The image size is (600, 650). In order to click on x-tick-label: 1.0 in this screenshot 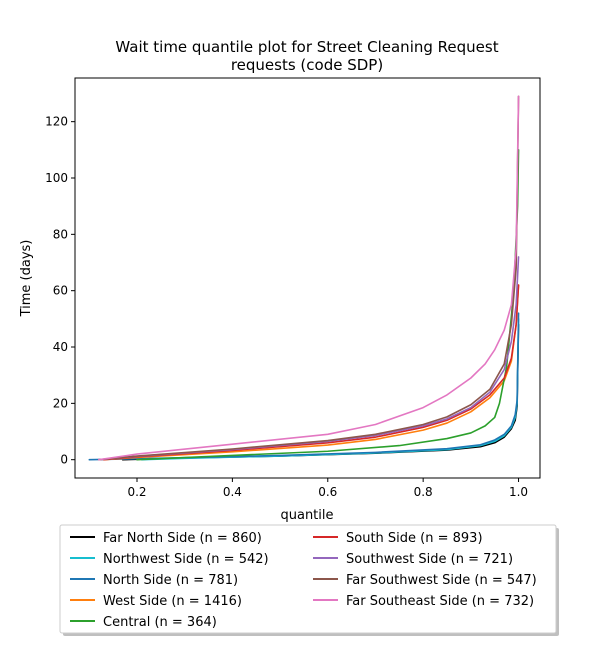, I will do `click(518, 492)`.